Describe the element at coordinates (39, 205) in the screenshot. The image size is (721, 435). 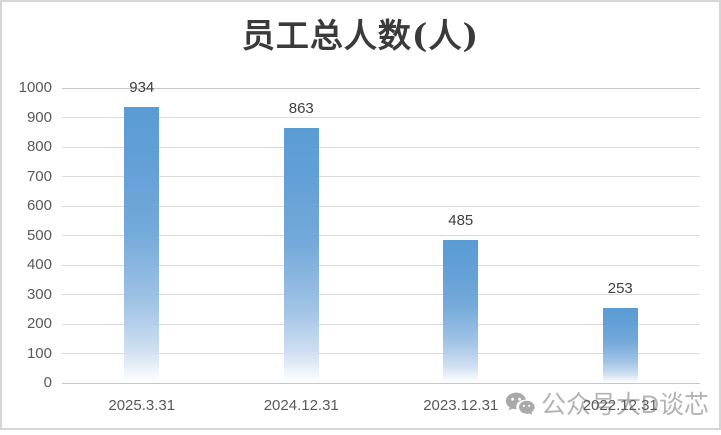
I see `y-axis-tick-label: 600` at that location.